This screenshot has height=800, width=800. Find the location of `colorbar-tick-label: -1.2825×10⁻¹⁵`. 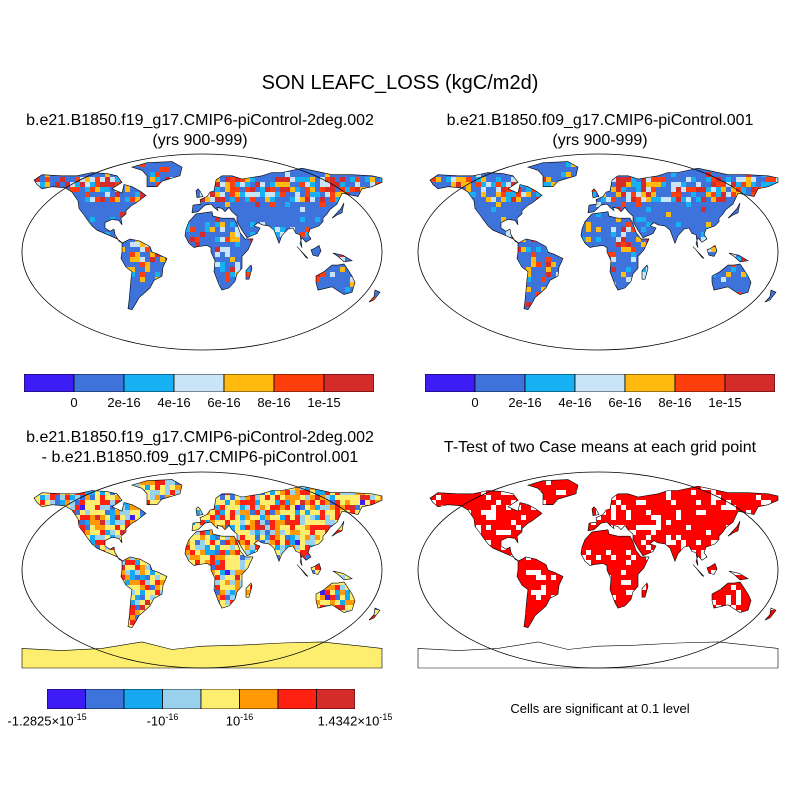

colorbar-tick-label: -1.2825×10⁻¹⁵ is located at coordinates (47, 720).